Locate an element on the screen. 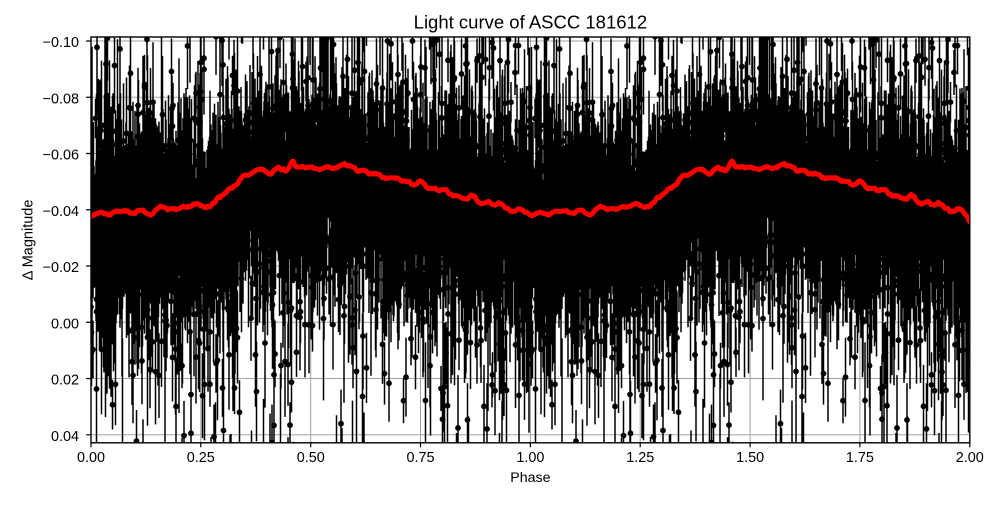 The image size is (1000, 505). svg-text: 1.50 is located at coordinates (750, 458).